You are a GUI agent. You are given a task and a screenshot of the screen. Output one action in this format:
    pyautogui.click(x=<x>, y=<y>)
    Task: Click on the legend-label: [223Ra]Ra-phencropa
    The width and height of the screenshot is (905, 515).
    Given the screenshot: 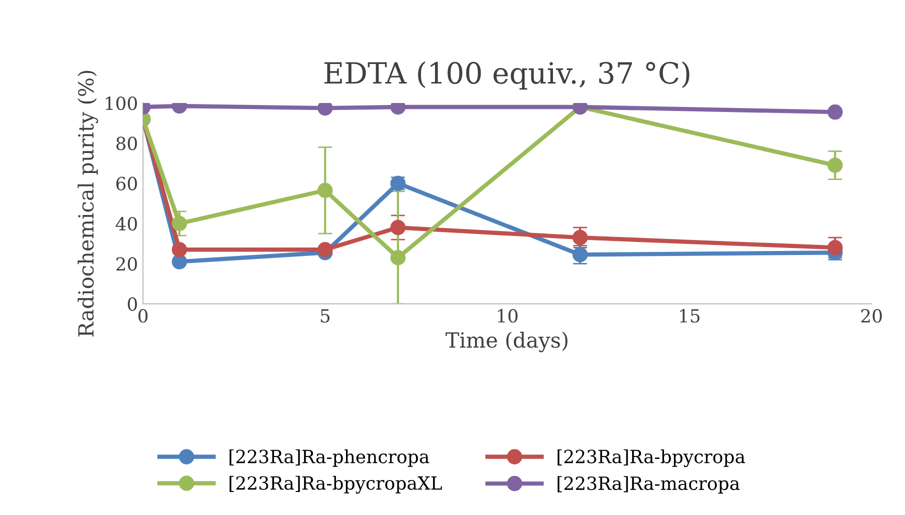 What is the action you would take?
    pyautogui.click(x=330, y=458)
    